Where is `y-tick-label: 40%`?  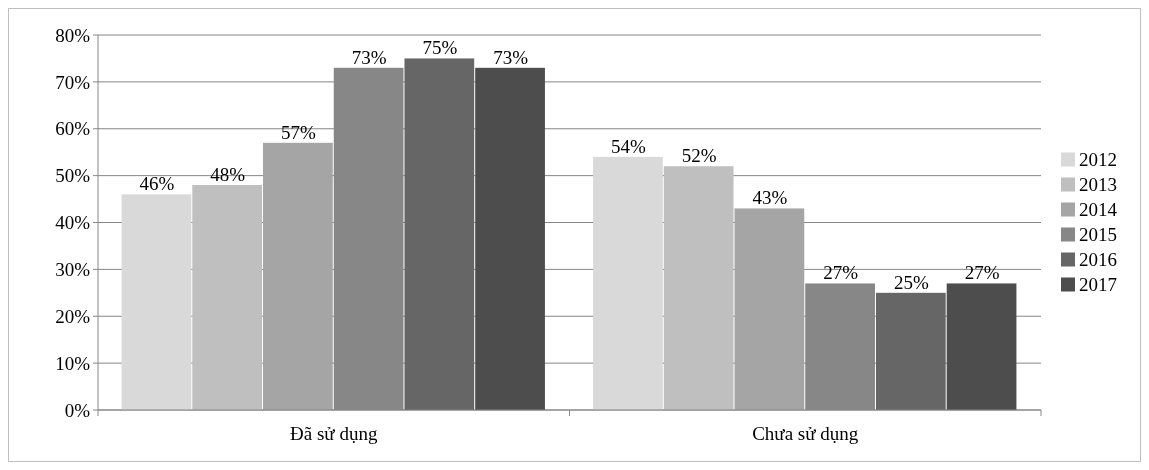
y-tick-label: 40% is located at coordinates (73, 223).